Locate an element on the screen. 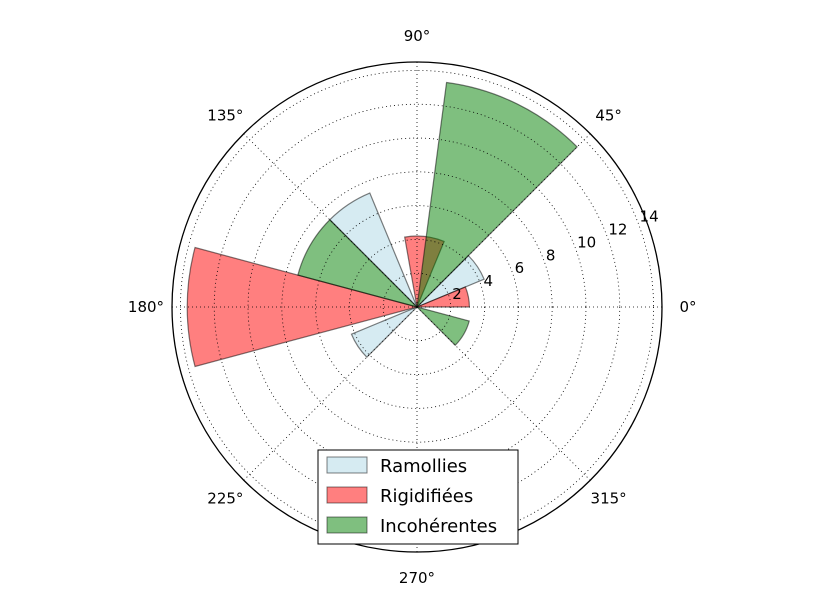 Image resolution: width=815 pixels, height=615 pixels. legend: Ramollies Rigidifiées Incohérentes is located at coordinates (418, 497).